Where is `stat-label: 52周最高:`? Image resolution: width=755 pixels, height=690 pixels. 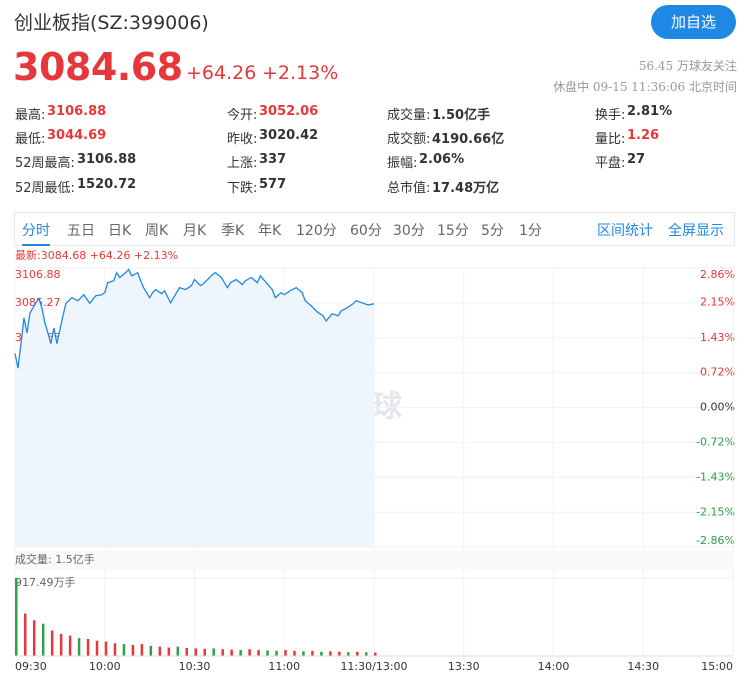 stat-label: 52周最高: is located at coordinates (45, 163).